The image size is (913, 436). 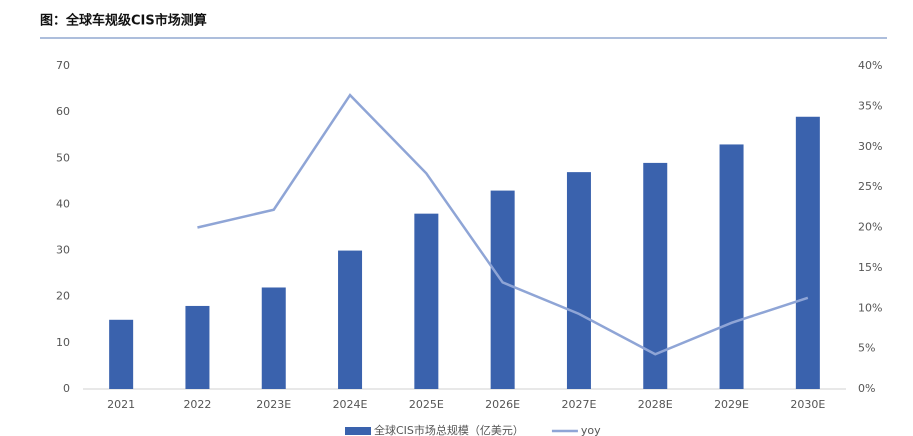 What do you see at coordinates (63, 157) in the screenshot?
I see `y-tick-label: 50` at bounding box center [63, 157].